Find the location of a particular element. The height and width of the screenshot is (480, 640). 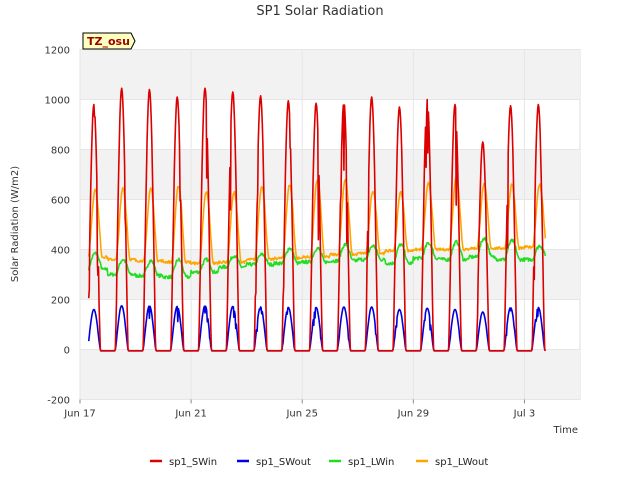

y-axis-ticks: -200 0 200 400 600 800 1000 1200 is located at coordinates (57, 226).